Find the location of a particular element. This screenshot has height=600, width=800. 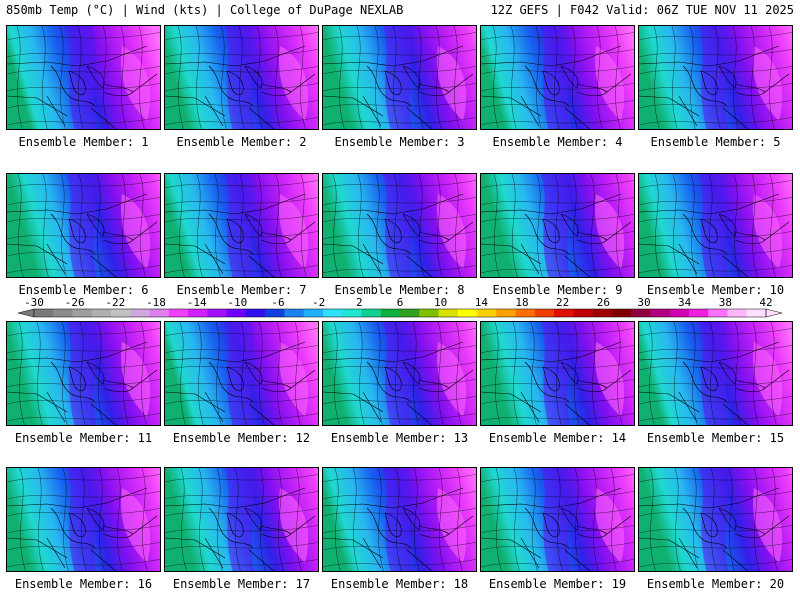

ensemble-member-label: Ensemble Member: 14 is located at coordinates (557, 438).